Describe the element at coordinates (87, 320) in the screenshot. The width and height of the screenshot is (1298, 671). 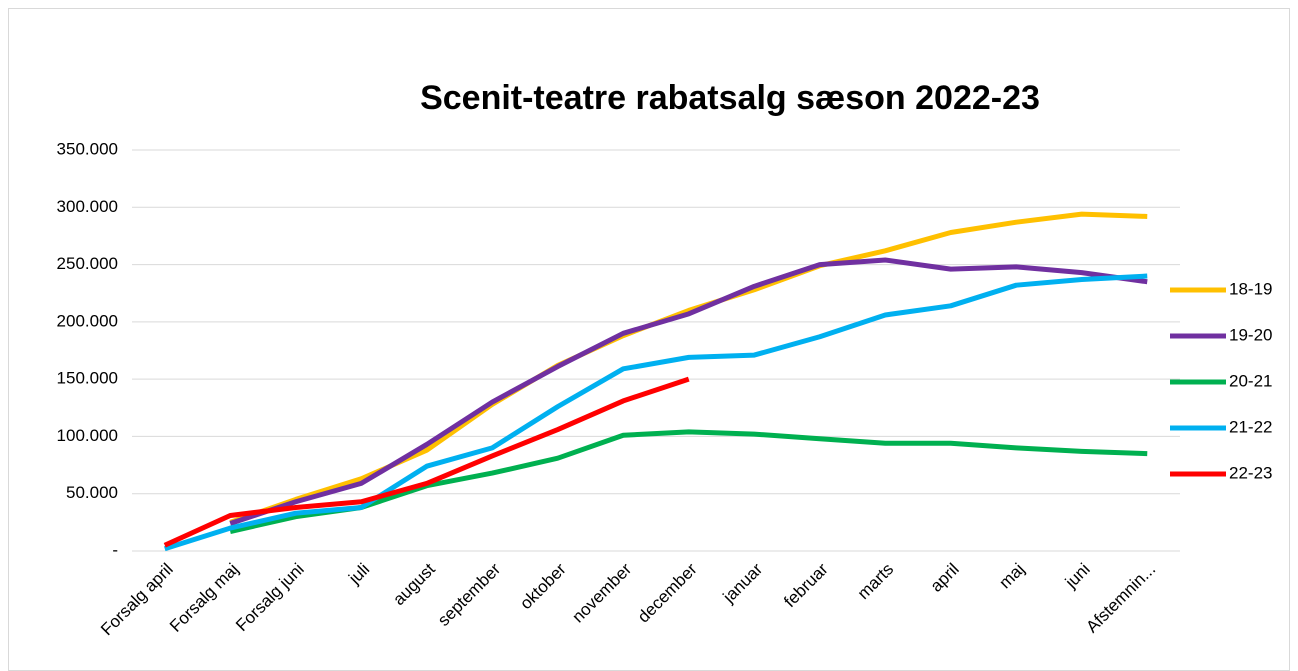
I see `y-tick-label: 200.000` at that location.